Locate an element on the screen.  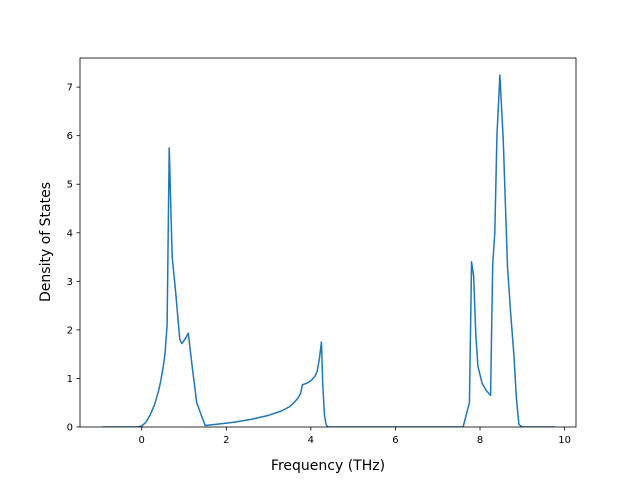
x-axis-label: Frequency (THz) is located at coordinates (328, 466).